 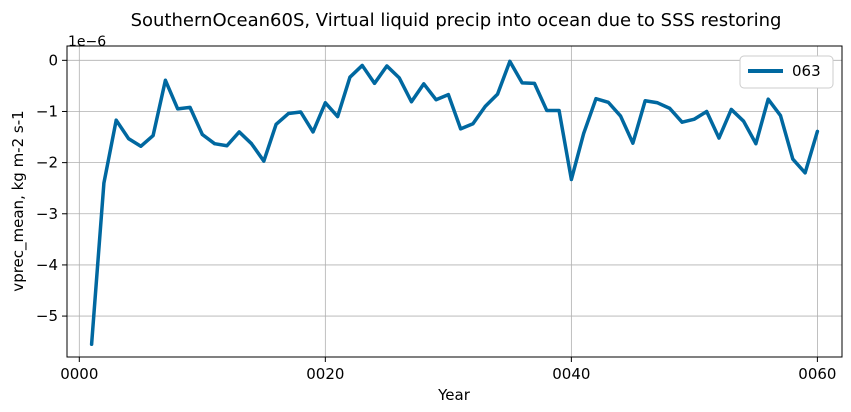 What do you see at coordinates (571, 374) in the screenshot?
I see `x-tick-label: 0040` at bounding box center [571, 374].